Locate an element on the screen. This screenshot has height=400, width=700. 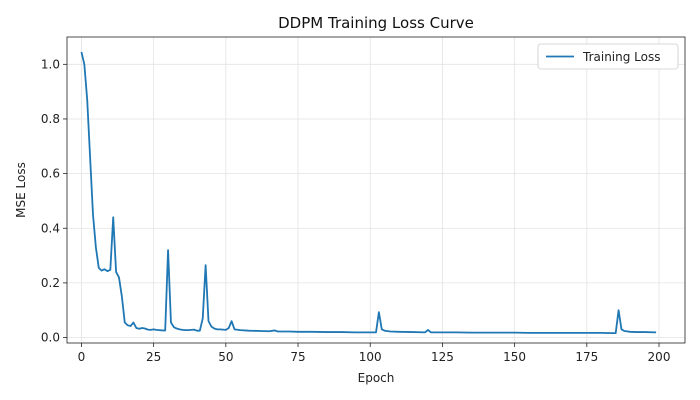
x-tick-label: 200 is located at coordinates (659, 357).